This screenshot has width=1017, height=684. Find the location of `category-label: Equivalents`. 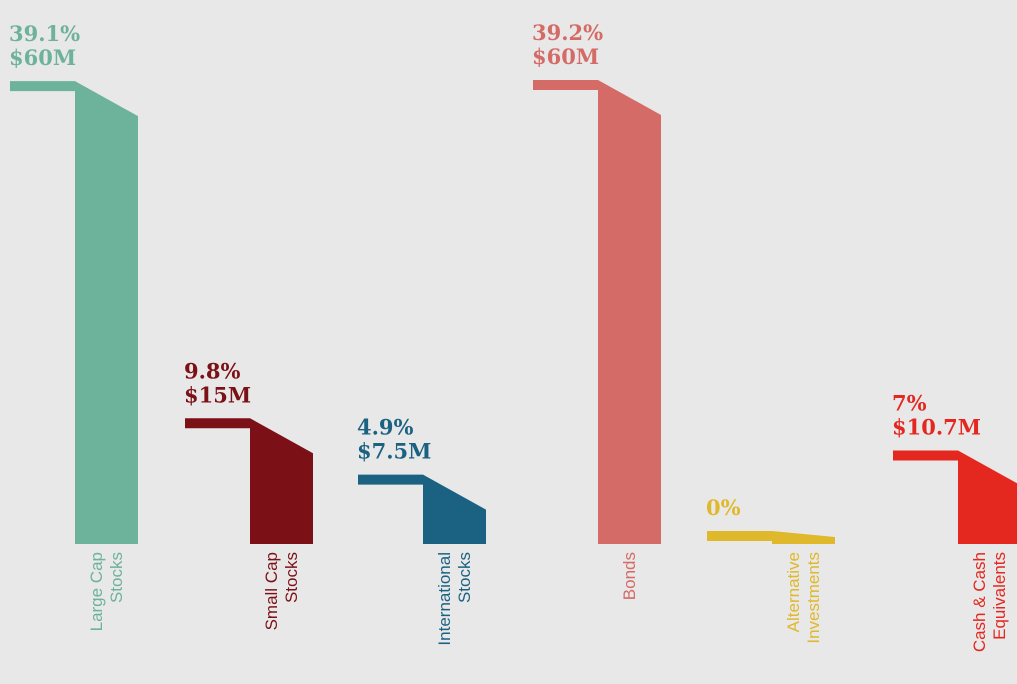

category-label: Equivalents is located at coordinates (999, 596).